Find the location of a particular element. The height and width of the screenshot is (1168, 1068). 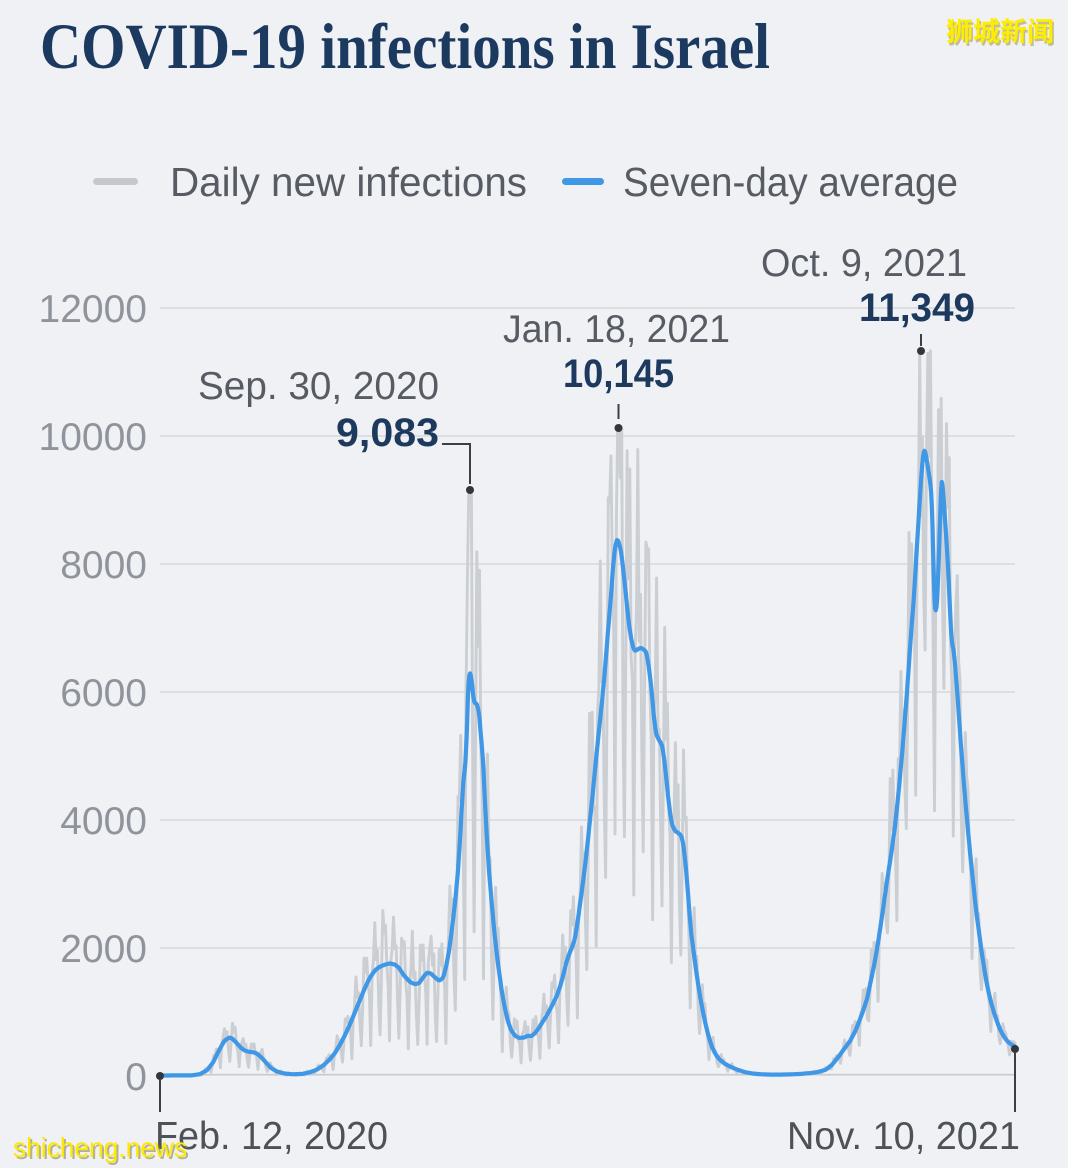

svg-text: Sep. 30, 2020 is located at coordinates (318, 386).